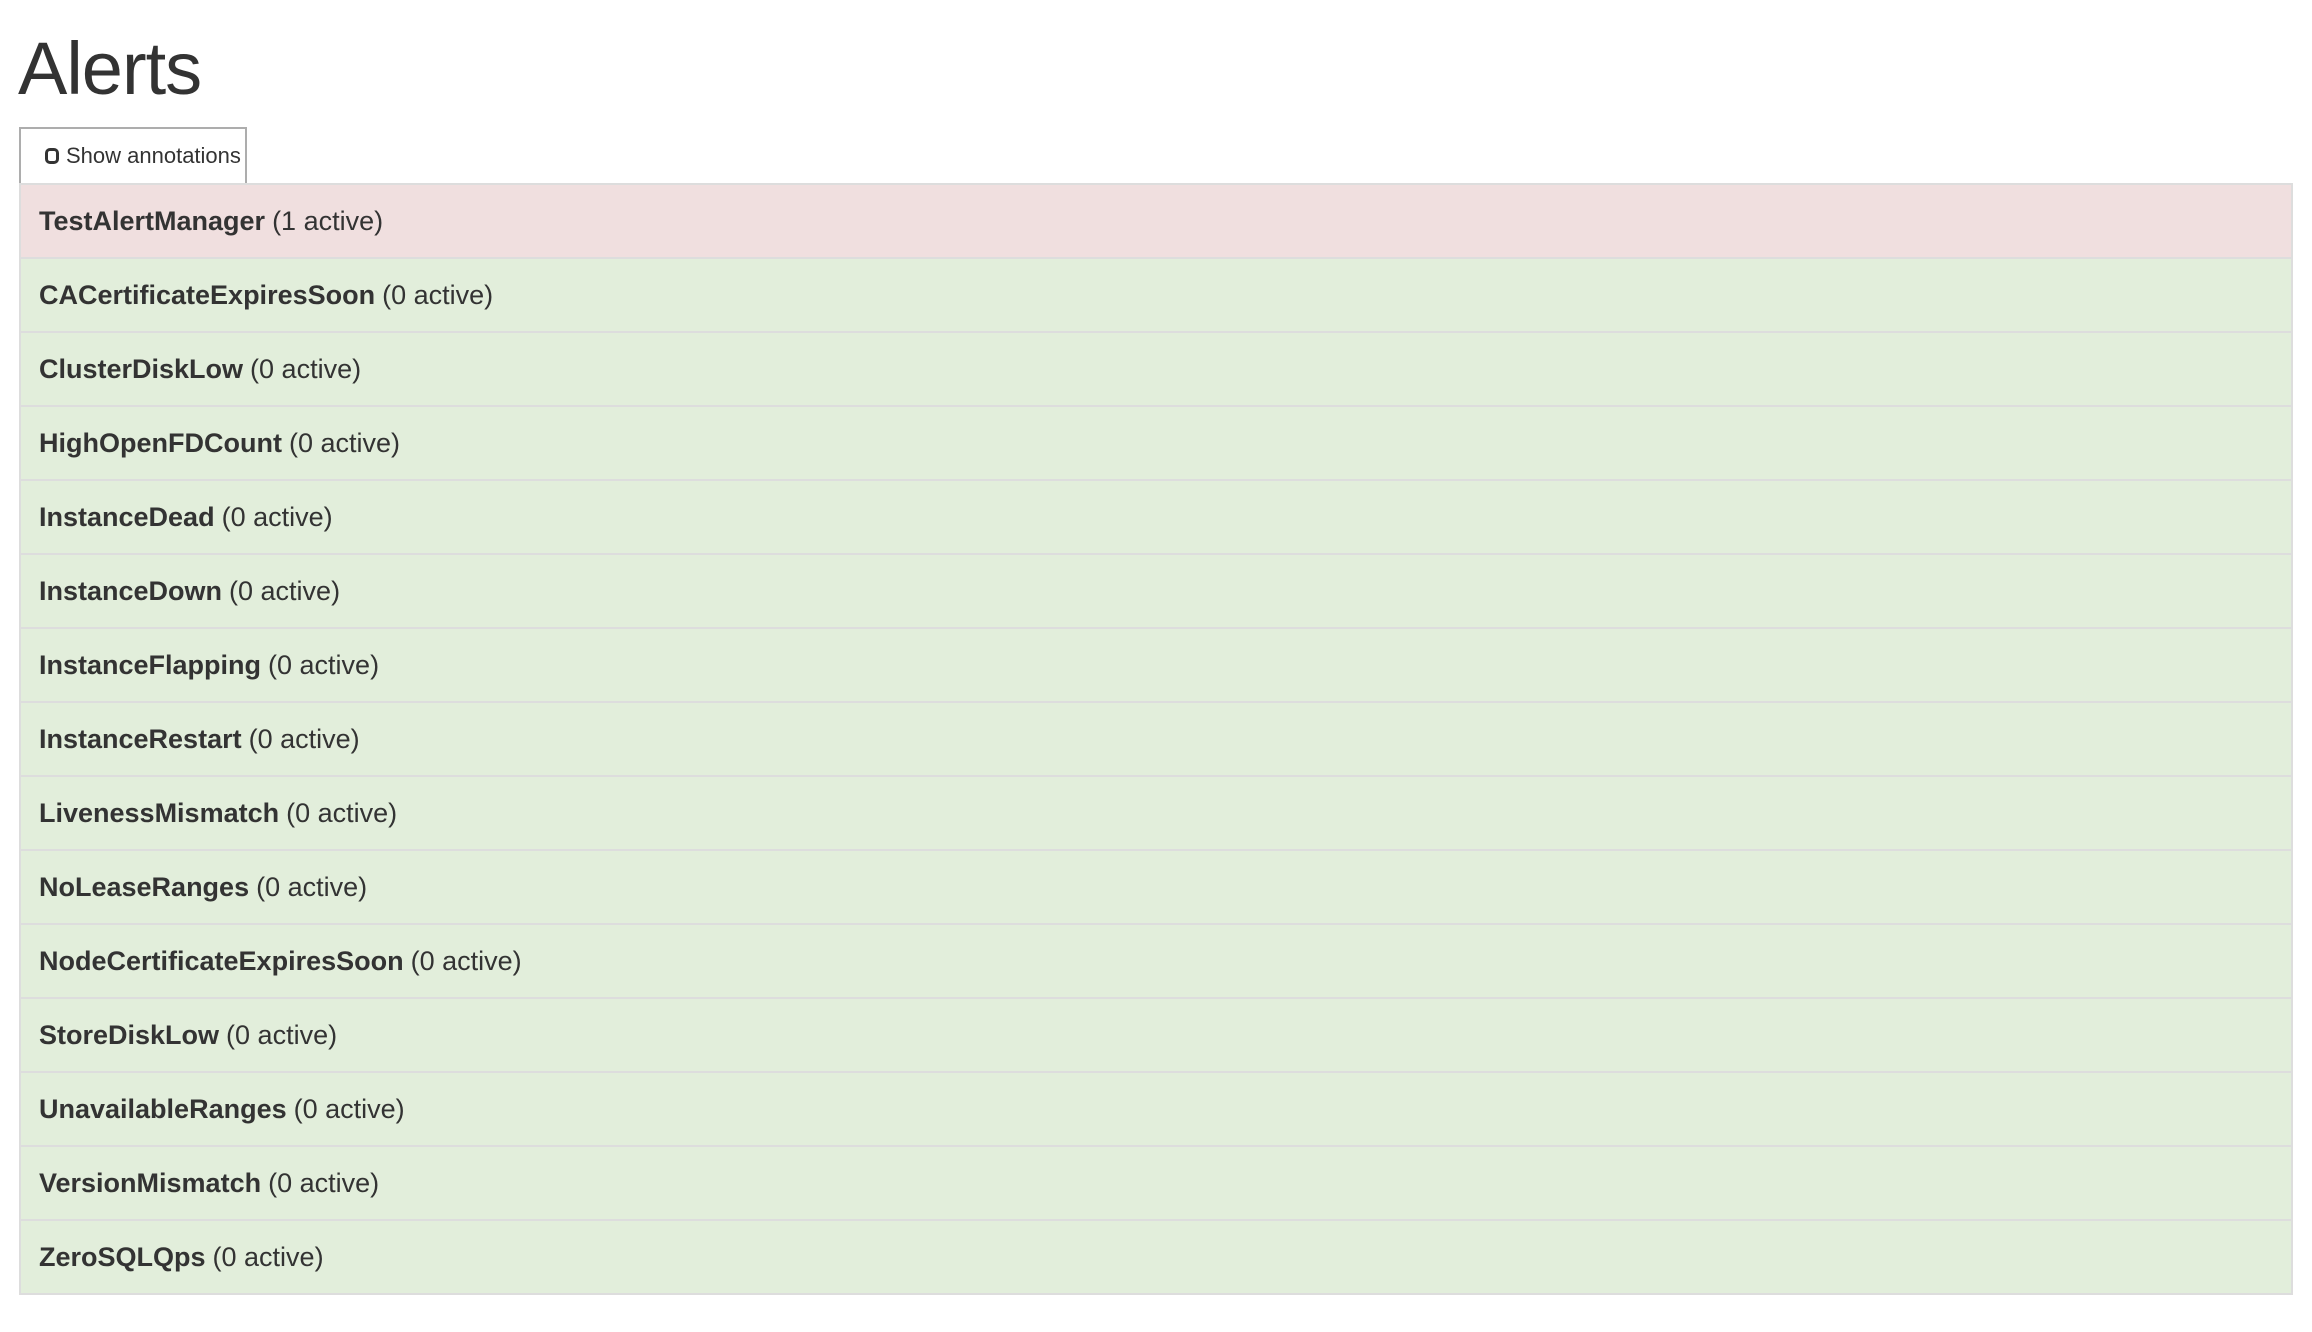 This screenshot has width=2312, height=1332. Describe the element at coordinates (110, 68) in the screenshot. I see `page-title: Alerts` at that location.